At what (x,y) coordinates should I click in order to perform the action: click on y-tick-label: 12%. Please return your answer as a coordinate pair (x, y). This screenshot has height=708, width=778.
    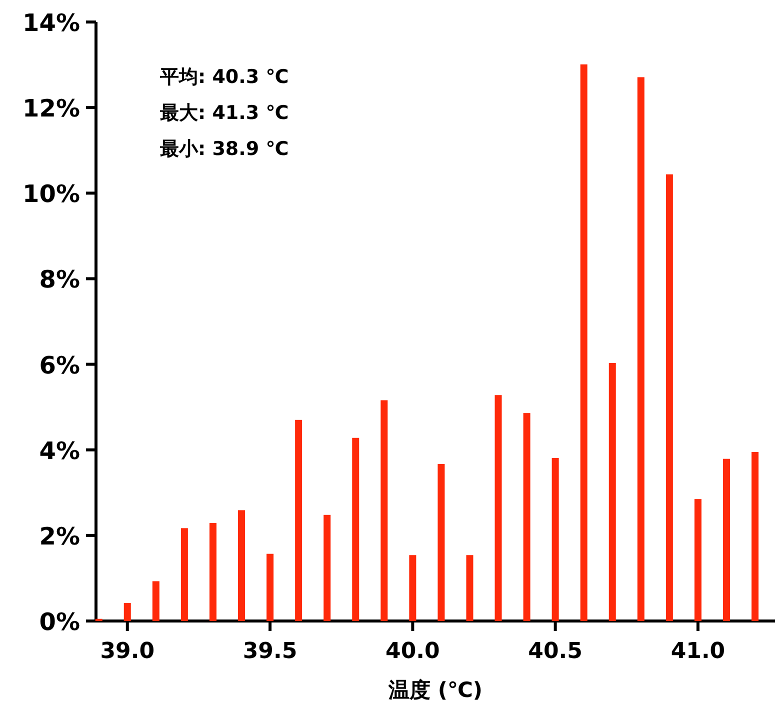
    Looking at the image, I should click on (51, 108).